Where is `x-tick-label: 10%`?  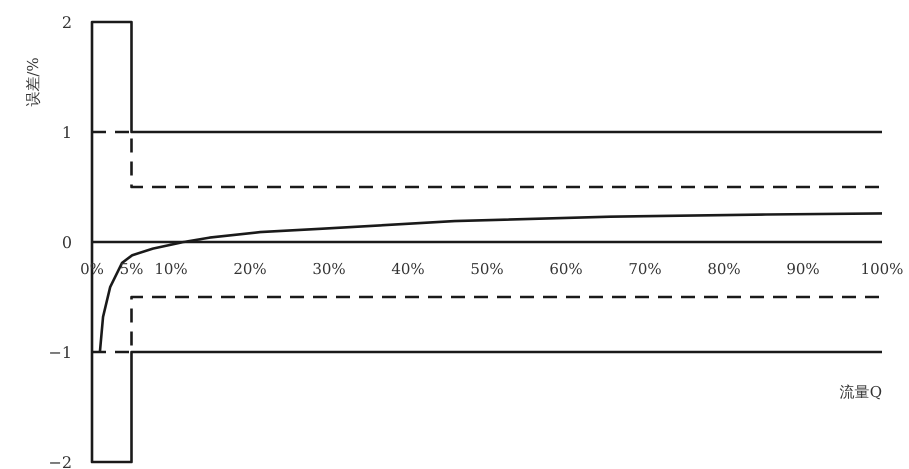 x-tick-label: 10% is located at coordinates (171, 269).